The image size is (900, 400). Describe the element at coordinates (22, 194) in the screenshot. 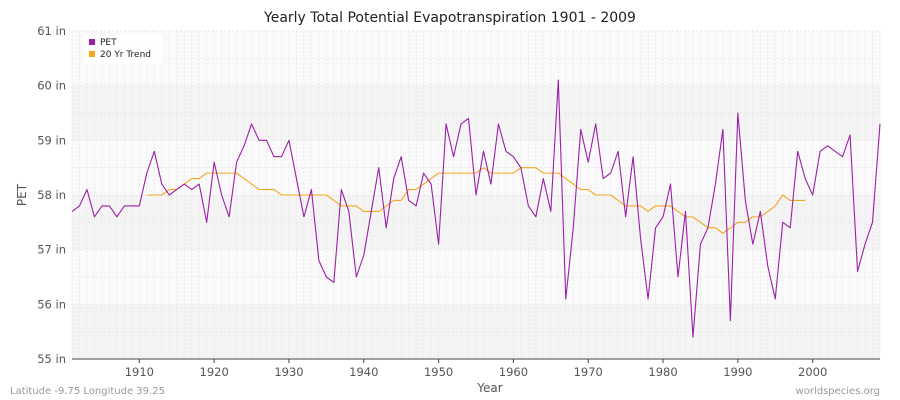

I see `y-axis-label: PET` at that location.